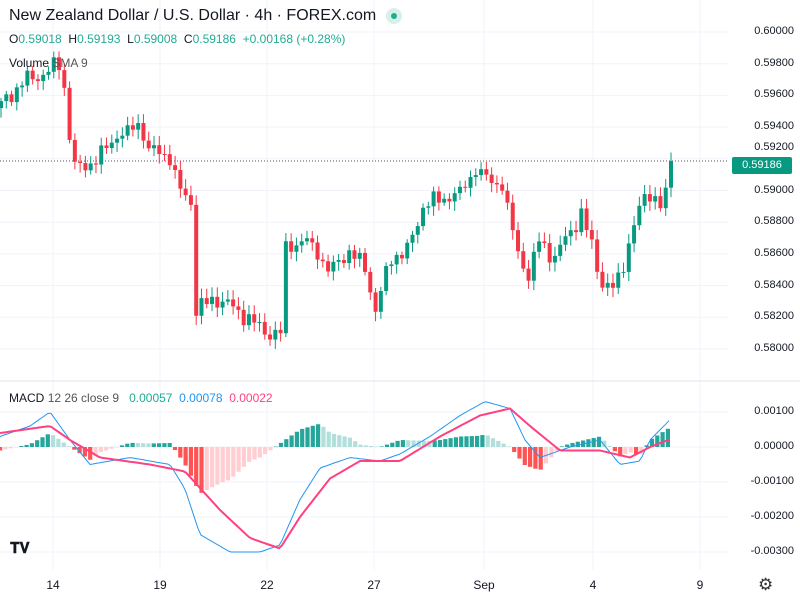 This screenshot has width=800, height=600. I want to click on macd-tick: -0.00100, so click(772, 481).